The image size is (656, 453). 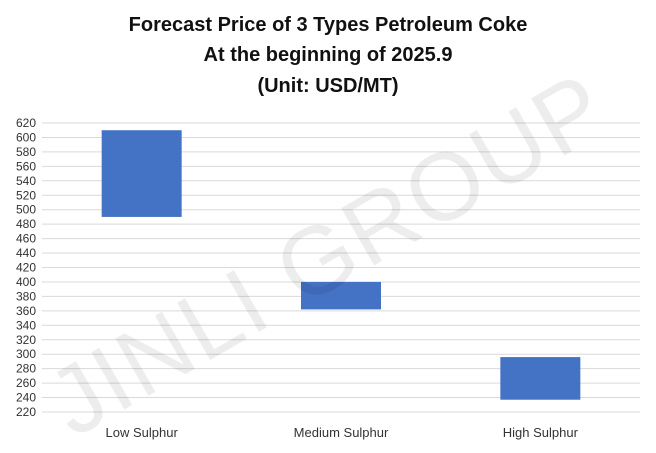 What do you see at coordinates (26, 398) in the screenshot?
I see `y-tick-label: 240` at bounding box center [26, 398].